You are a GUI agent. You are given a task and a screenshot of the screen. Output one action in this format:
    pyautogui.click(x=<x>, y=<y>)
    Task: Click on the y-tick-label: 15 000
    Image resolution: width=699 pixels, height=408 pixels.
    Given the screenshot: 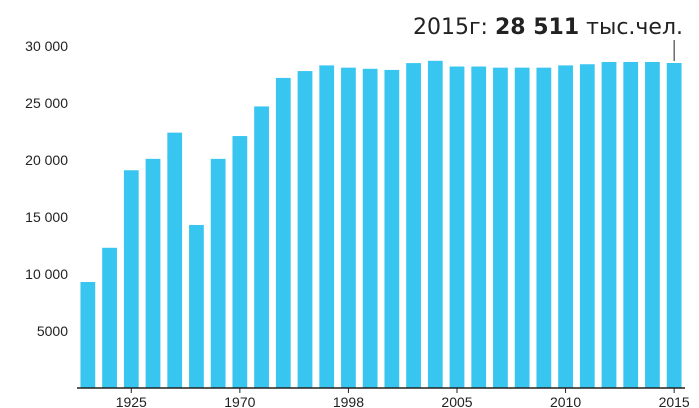 What is the action you would take?
    pyautogui.click(x=46, y=217)
    